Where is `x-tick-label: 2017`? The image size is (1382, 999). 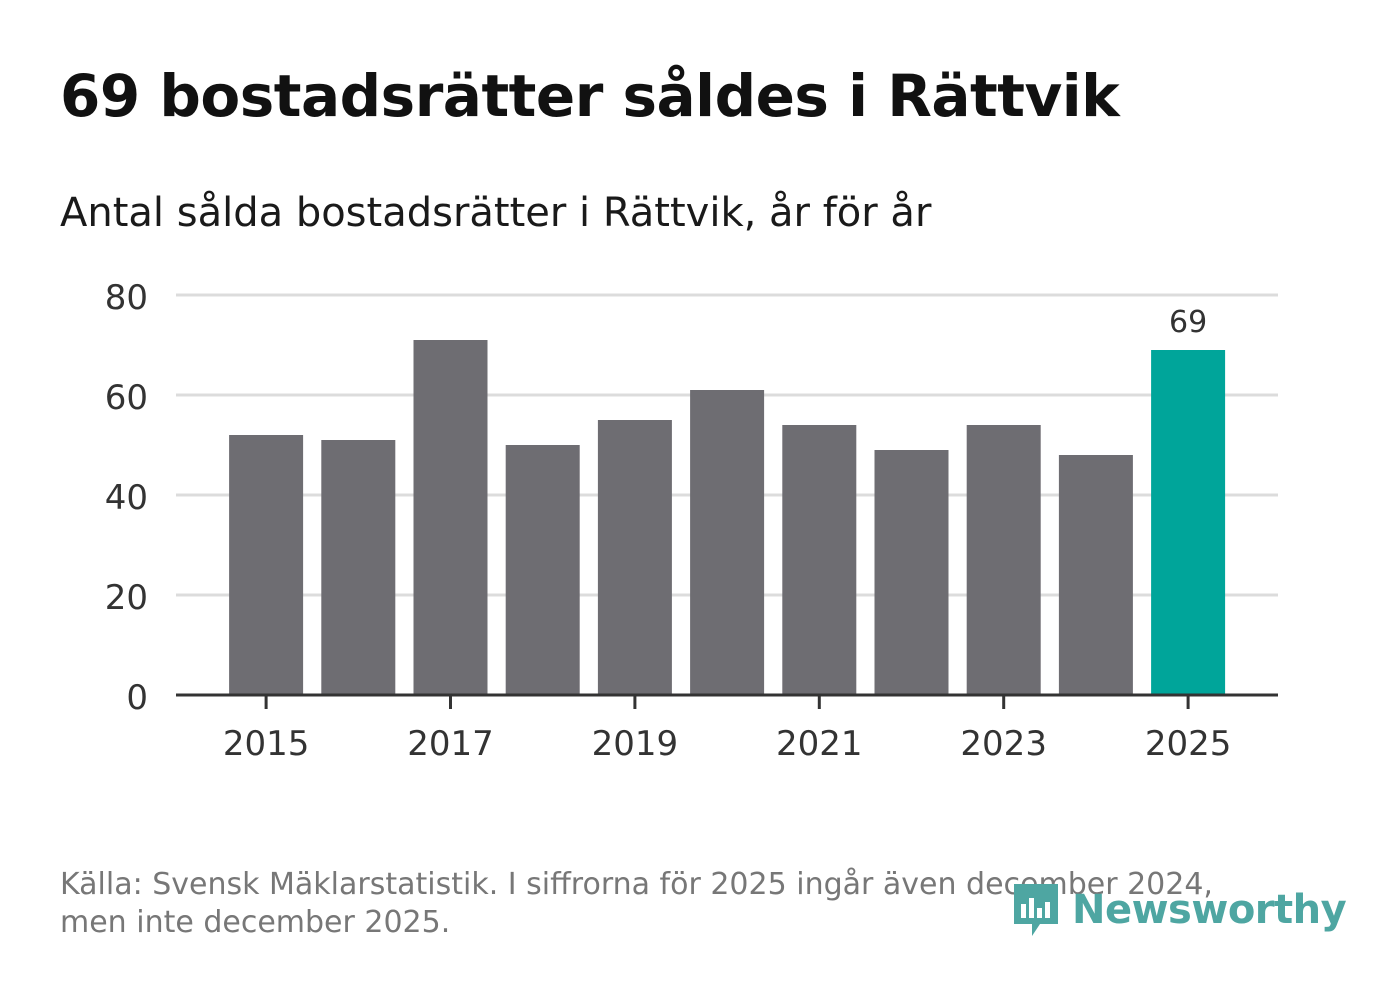 x-tick-label: 2017 is located at coordinates (450, 744).